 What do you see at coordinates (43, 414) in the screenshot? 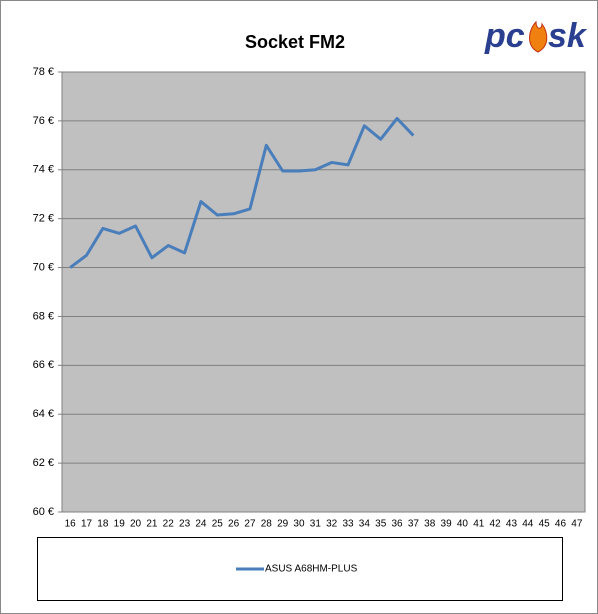
I see `y-tick-label: 64 €` at bounding box center [43, 414].